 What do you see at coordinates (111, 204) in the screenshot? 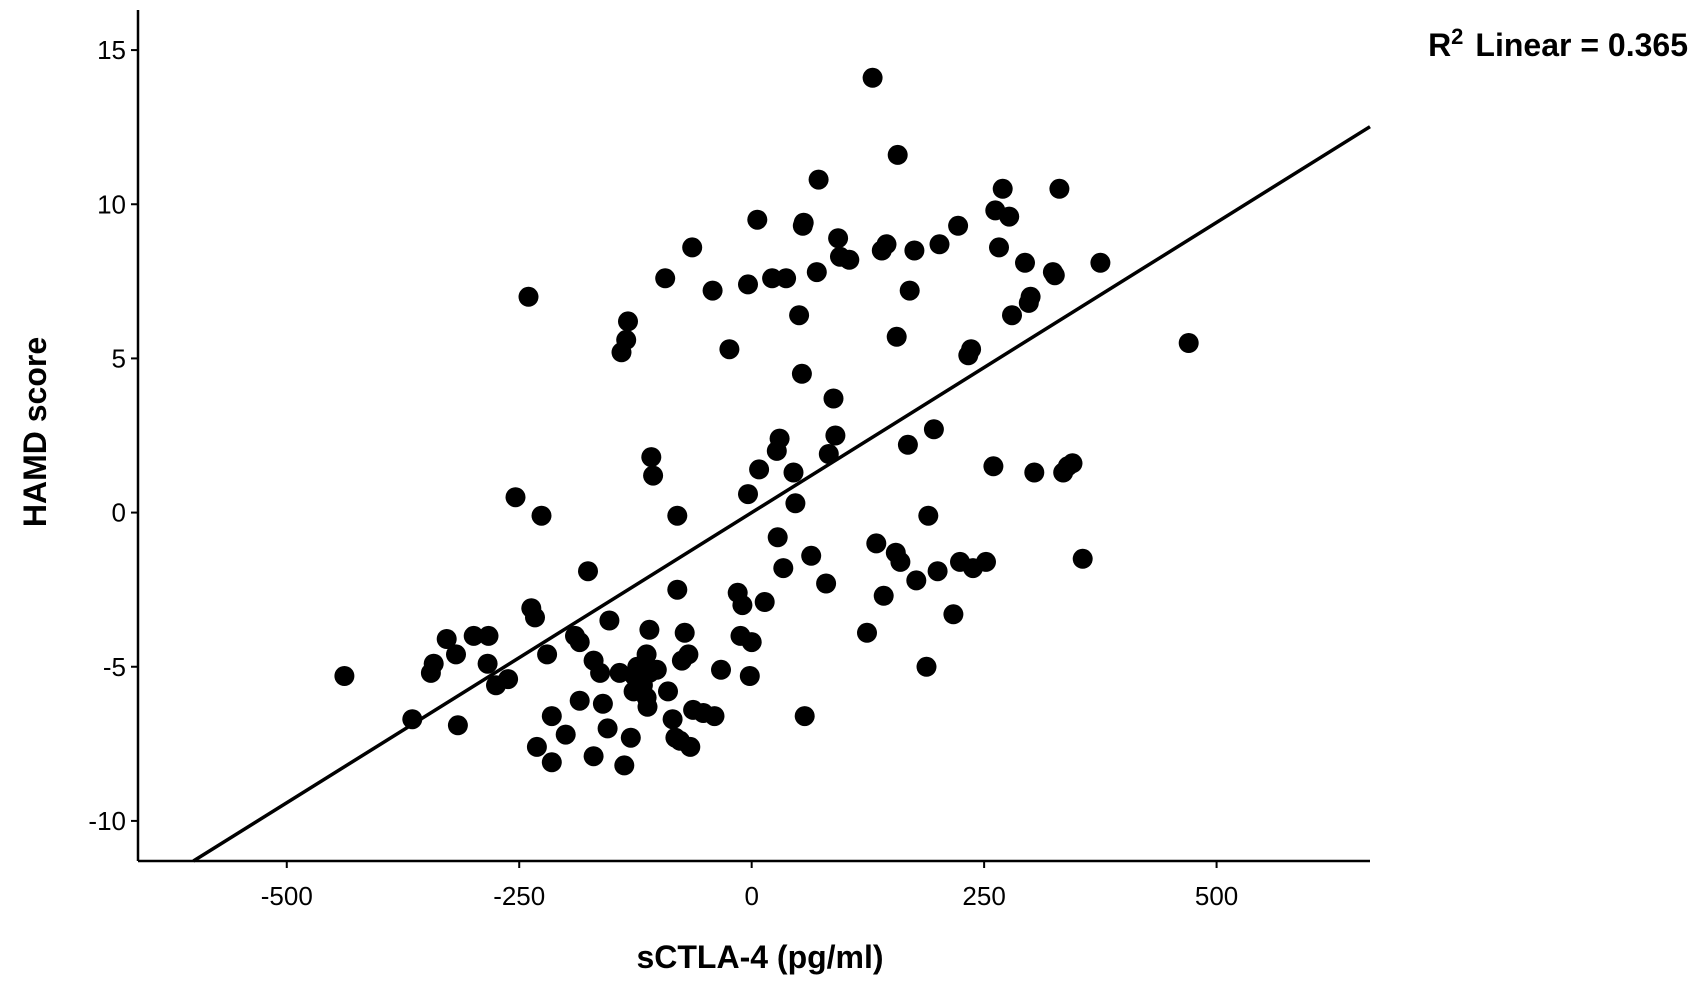
I see `y-tick-label: 10` at bounding box center [111, 204].